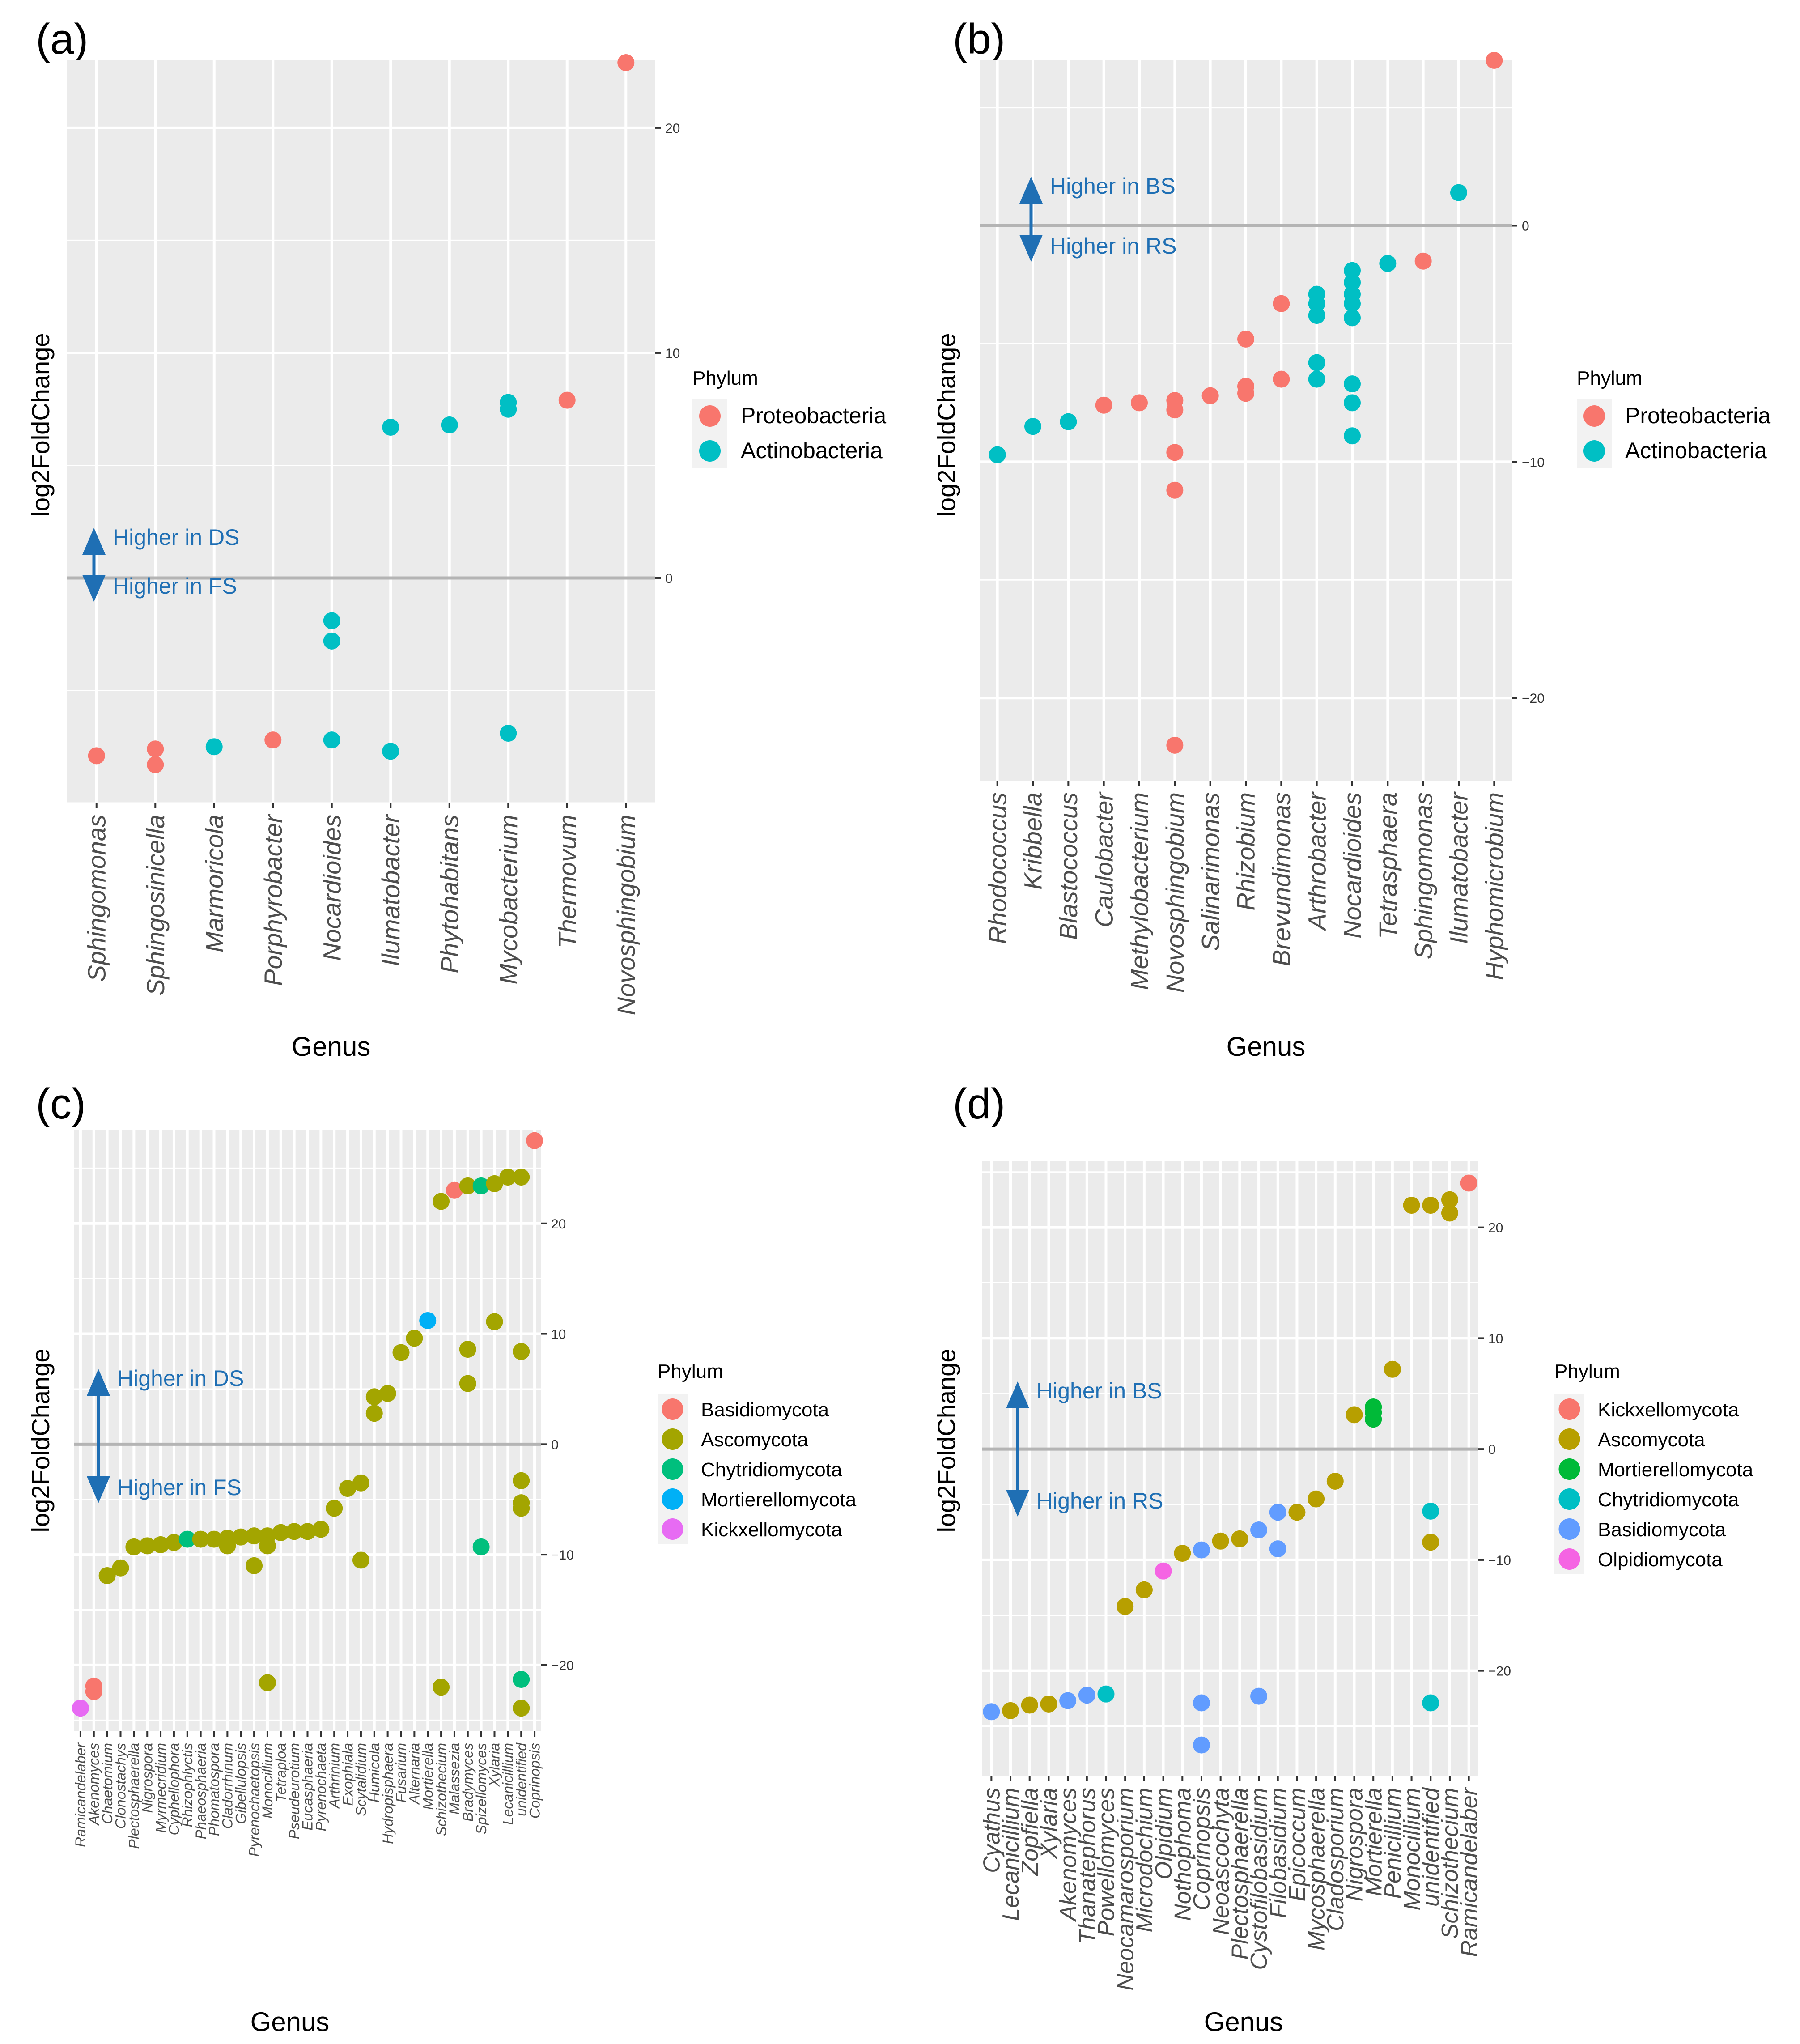 The image size is (1800, 2044). I want to click on x-category-label: Alternaria, so click(415, 1774).